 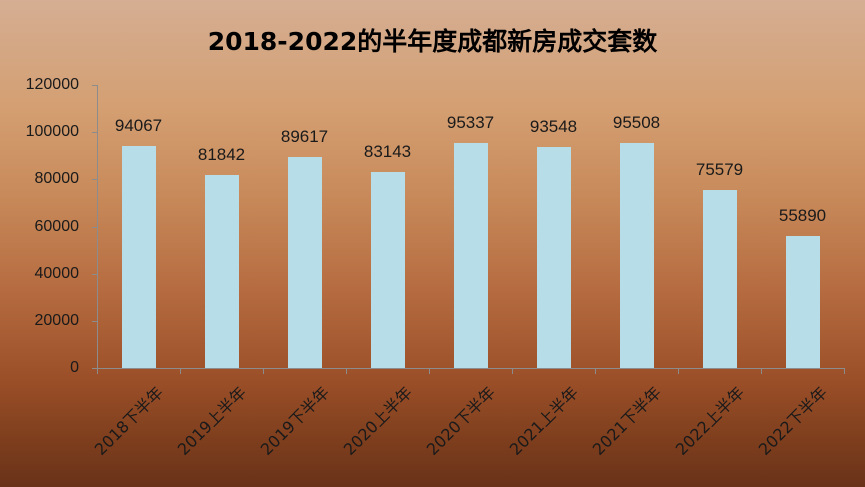 What do you see at coordinates (460, 421) in the screenshot?
I see `x-tick-label: 2020下半年` at bounding box center [460, 421].